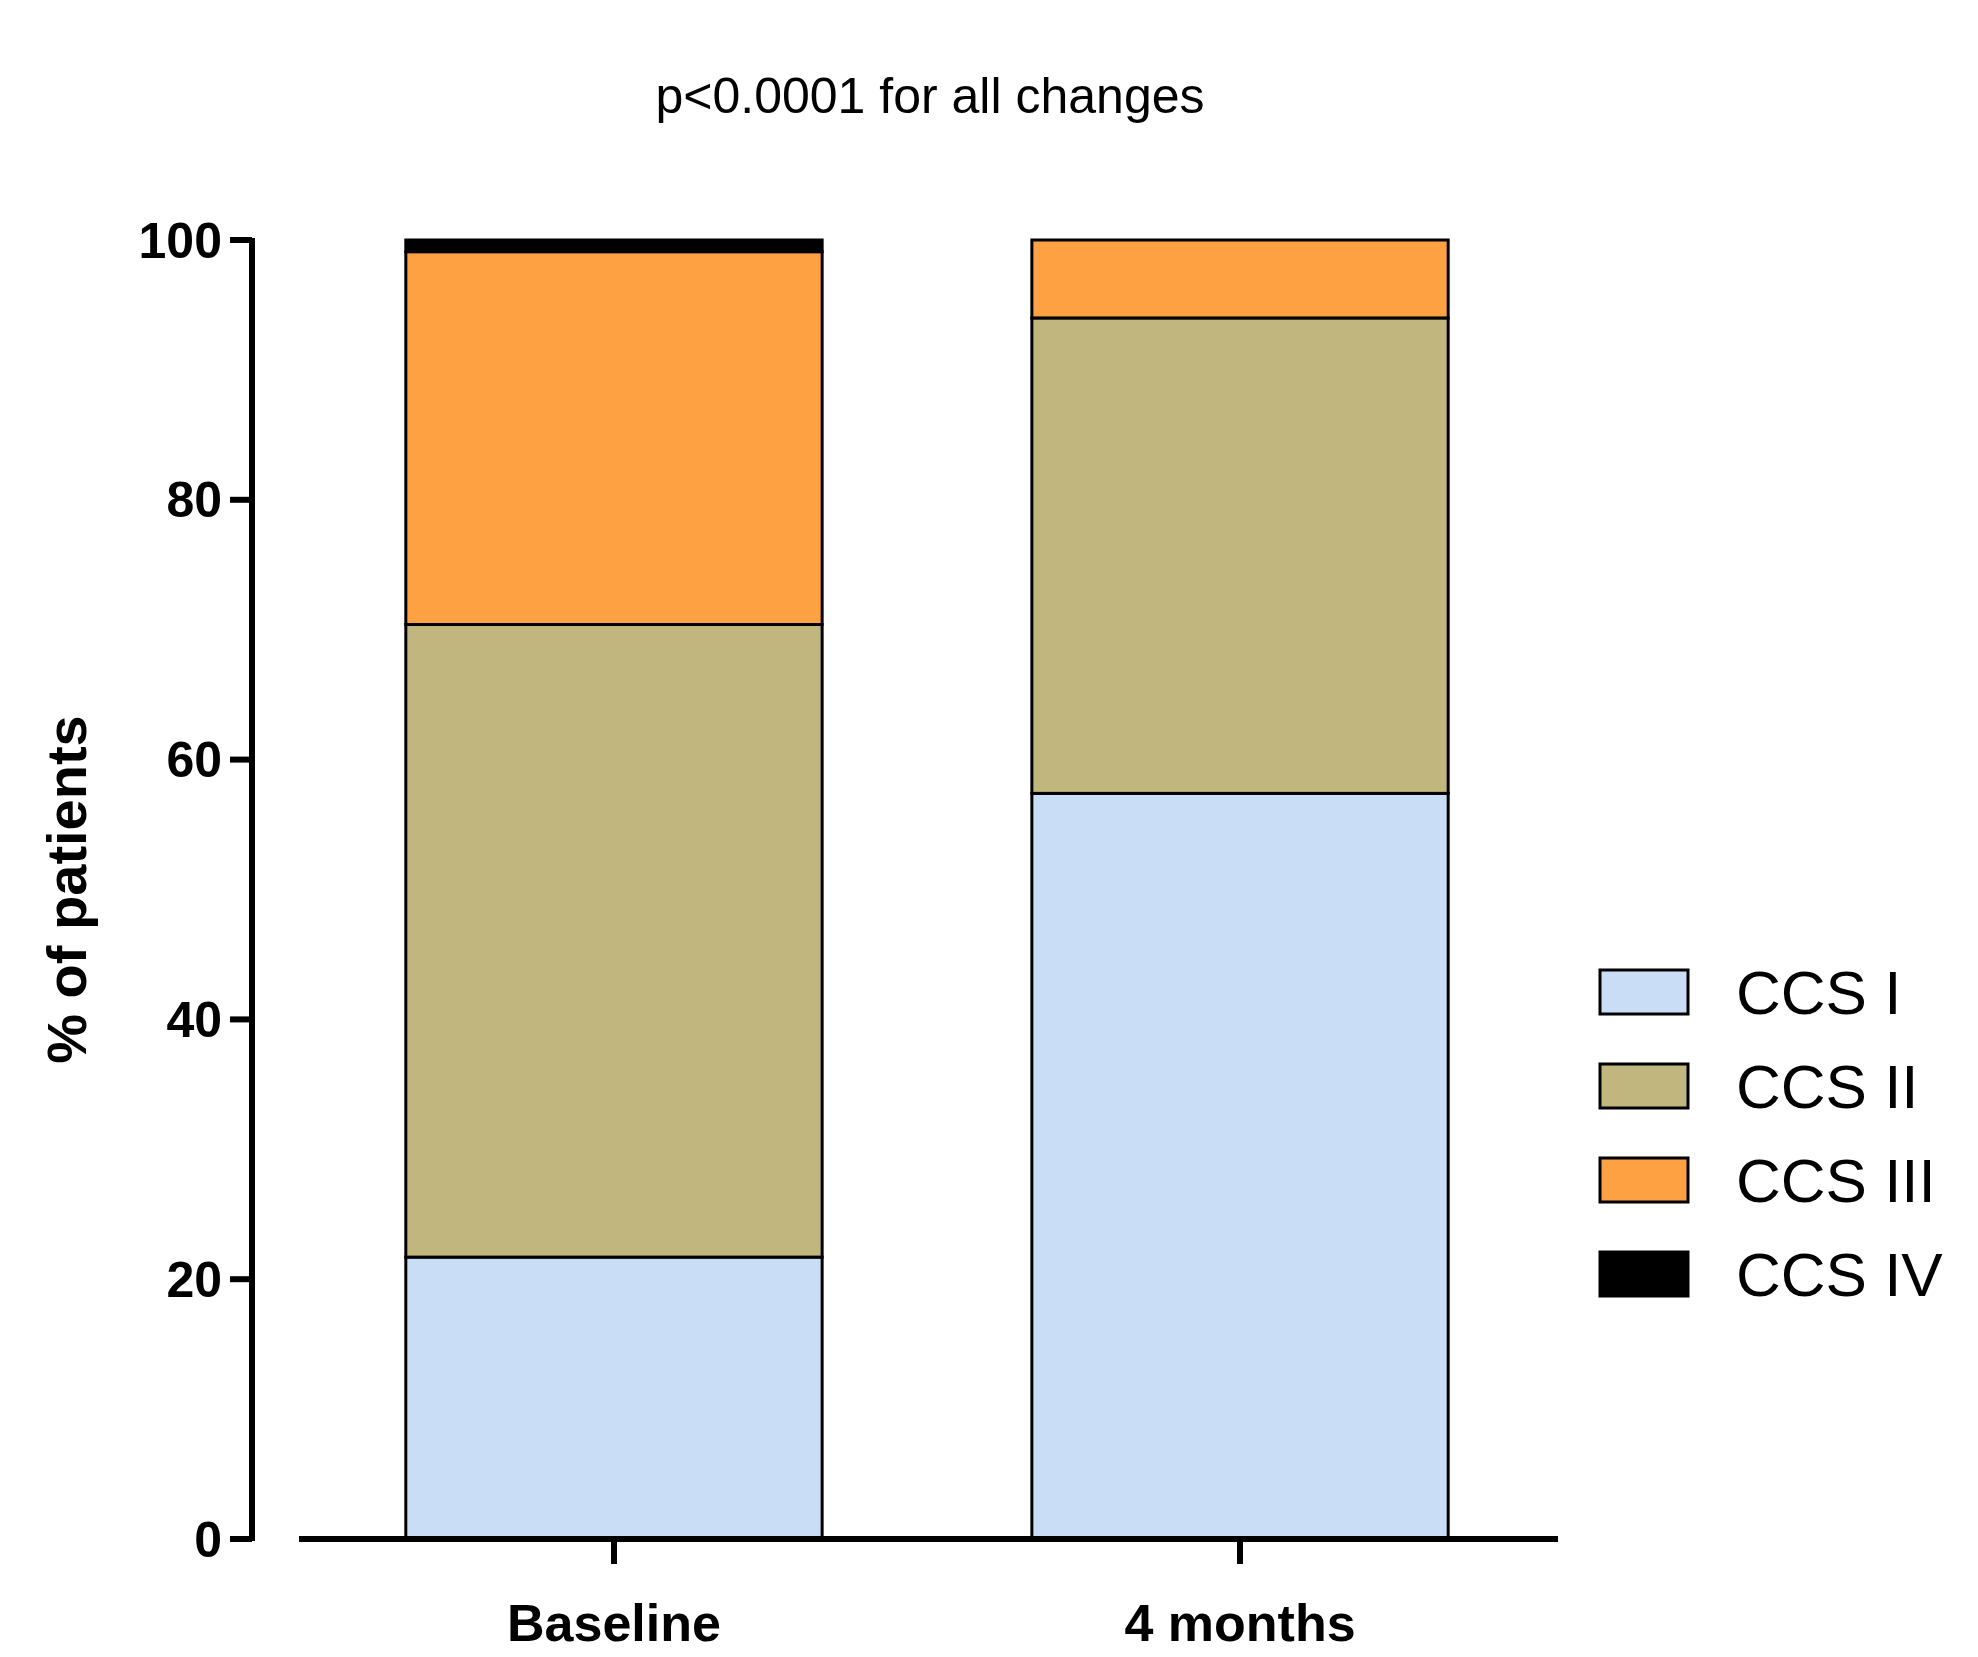 This screenshot has width=1978, height=1657. Describe the element at coordinates (194, 760) in the screenshot. I see `y-tick-label: 60` at that location.